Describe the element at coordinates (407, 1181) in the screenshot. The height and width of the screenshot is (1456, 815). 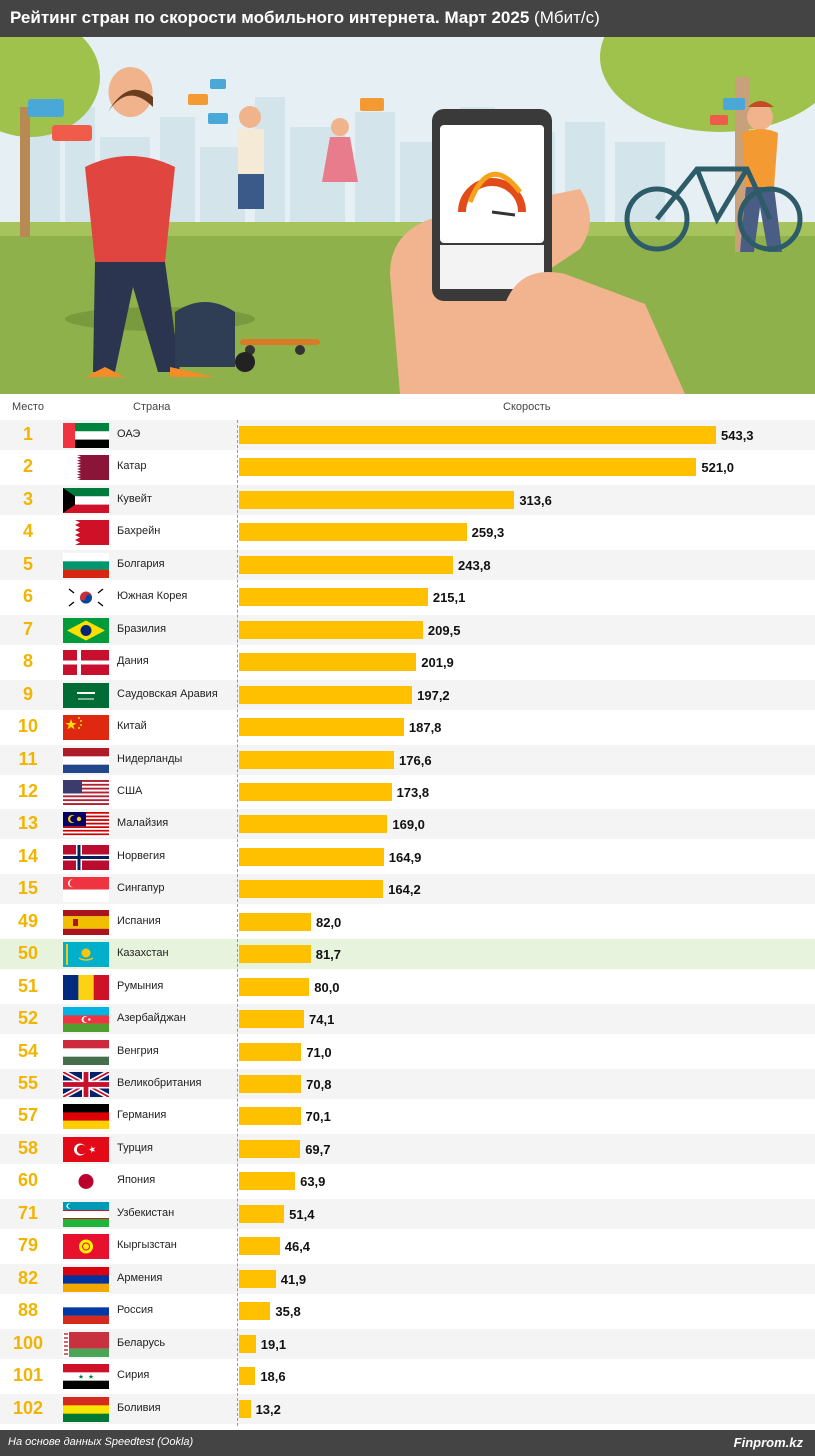
I see `table-row: 60 Япония 63,9` at that location.